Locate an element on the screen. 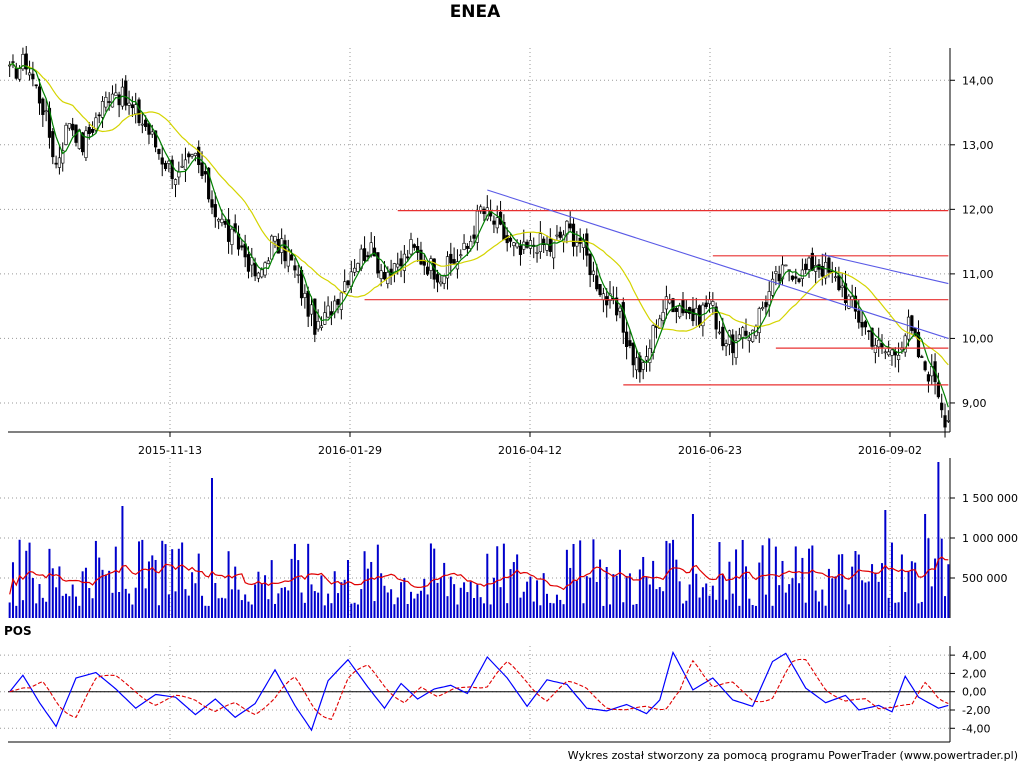 The height and width of the screenshot is (768, 1024). volume-tick-label: 500 000 is located at coordinates (985, 578).